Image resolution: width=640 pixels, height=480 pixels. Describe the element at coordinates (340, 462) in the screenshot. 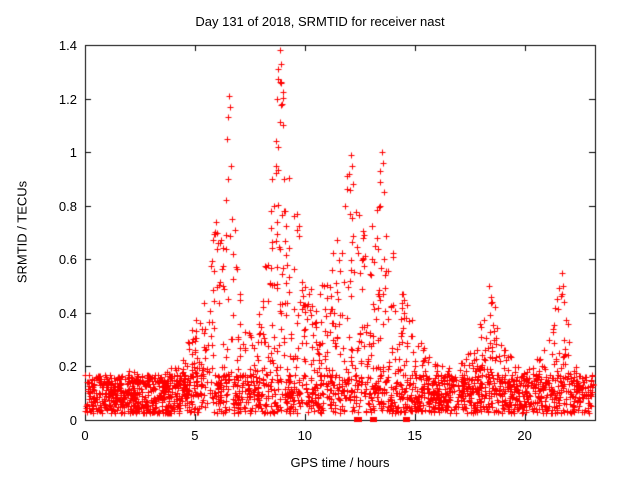

I see `x-axis-label: GPS time / hours` at that location.